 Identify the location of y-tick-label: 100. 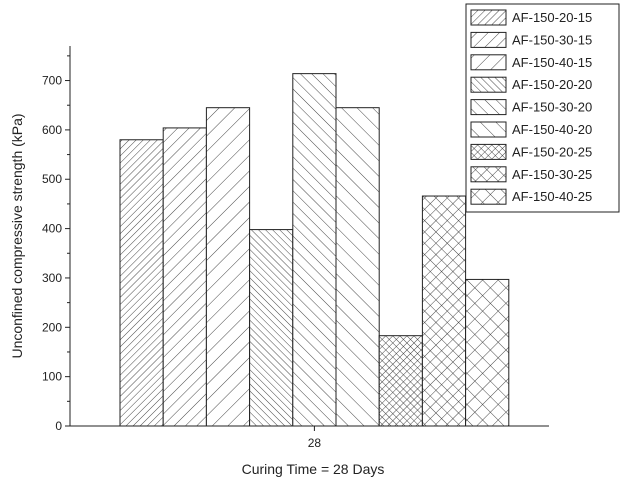
(52, 377).